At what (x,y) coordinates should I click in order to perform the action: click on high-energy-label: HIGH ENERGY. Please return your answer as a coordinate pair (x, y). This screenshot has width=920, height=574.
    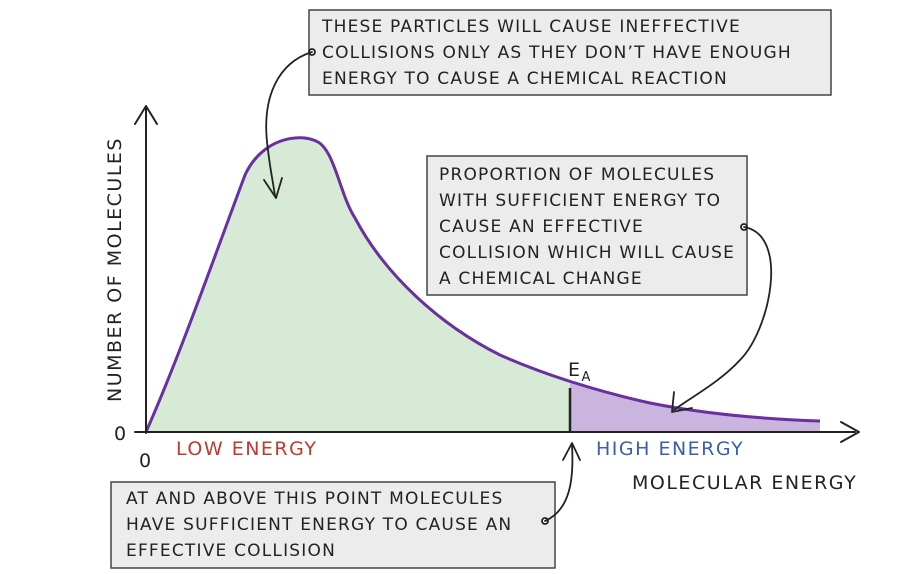
    Looking at the image, I should click on (670, 449).